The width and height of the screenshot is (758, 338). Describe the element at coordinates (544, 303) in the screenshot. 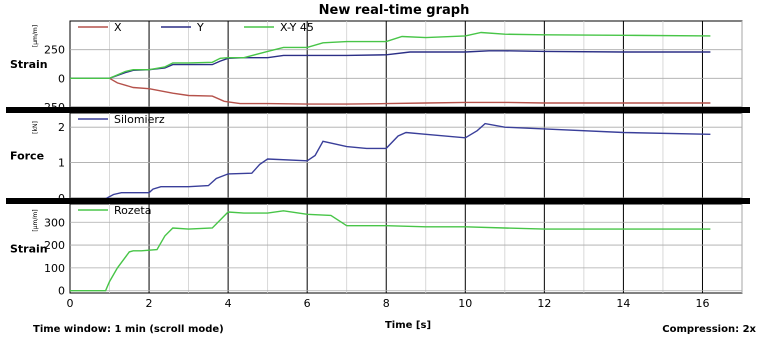

I see `x-tick-label: 12` at that location.